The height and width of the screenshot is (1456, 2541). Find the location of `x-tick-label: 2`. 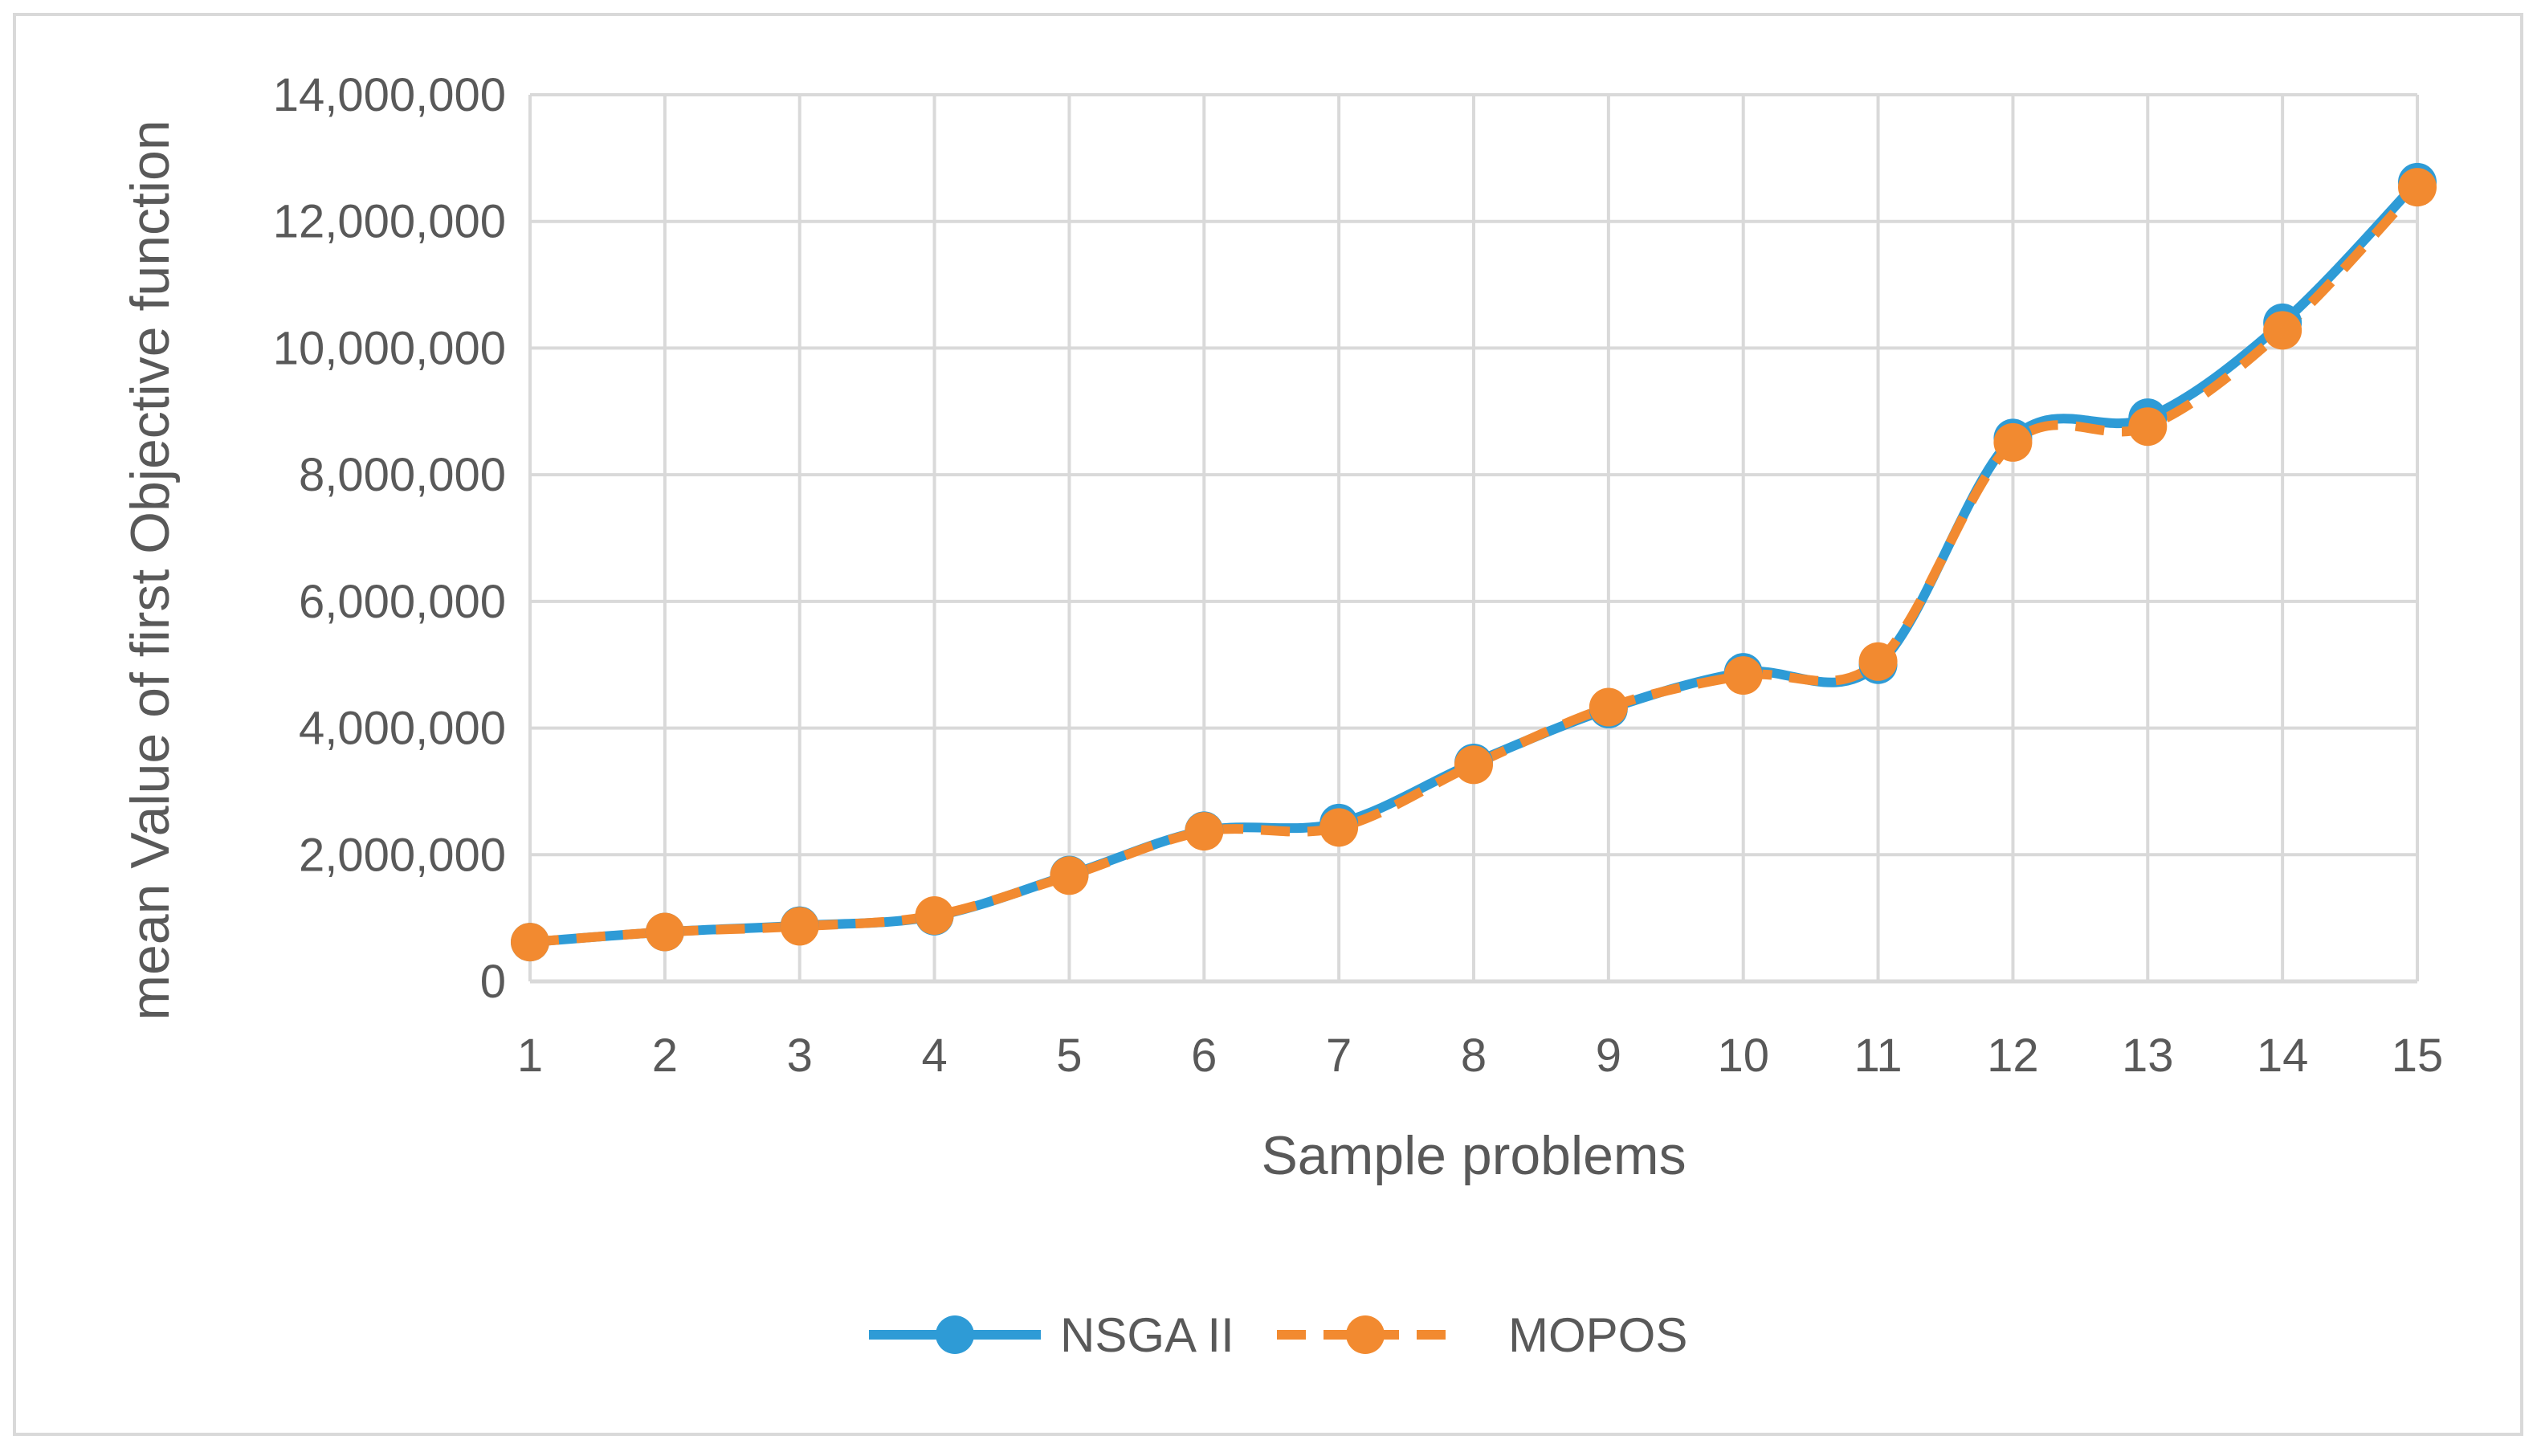

x-tick-label: 2 is located at coordinates (665, 1056).